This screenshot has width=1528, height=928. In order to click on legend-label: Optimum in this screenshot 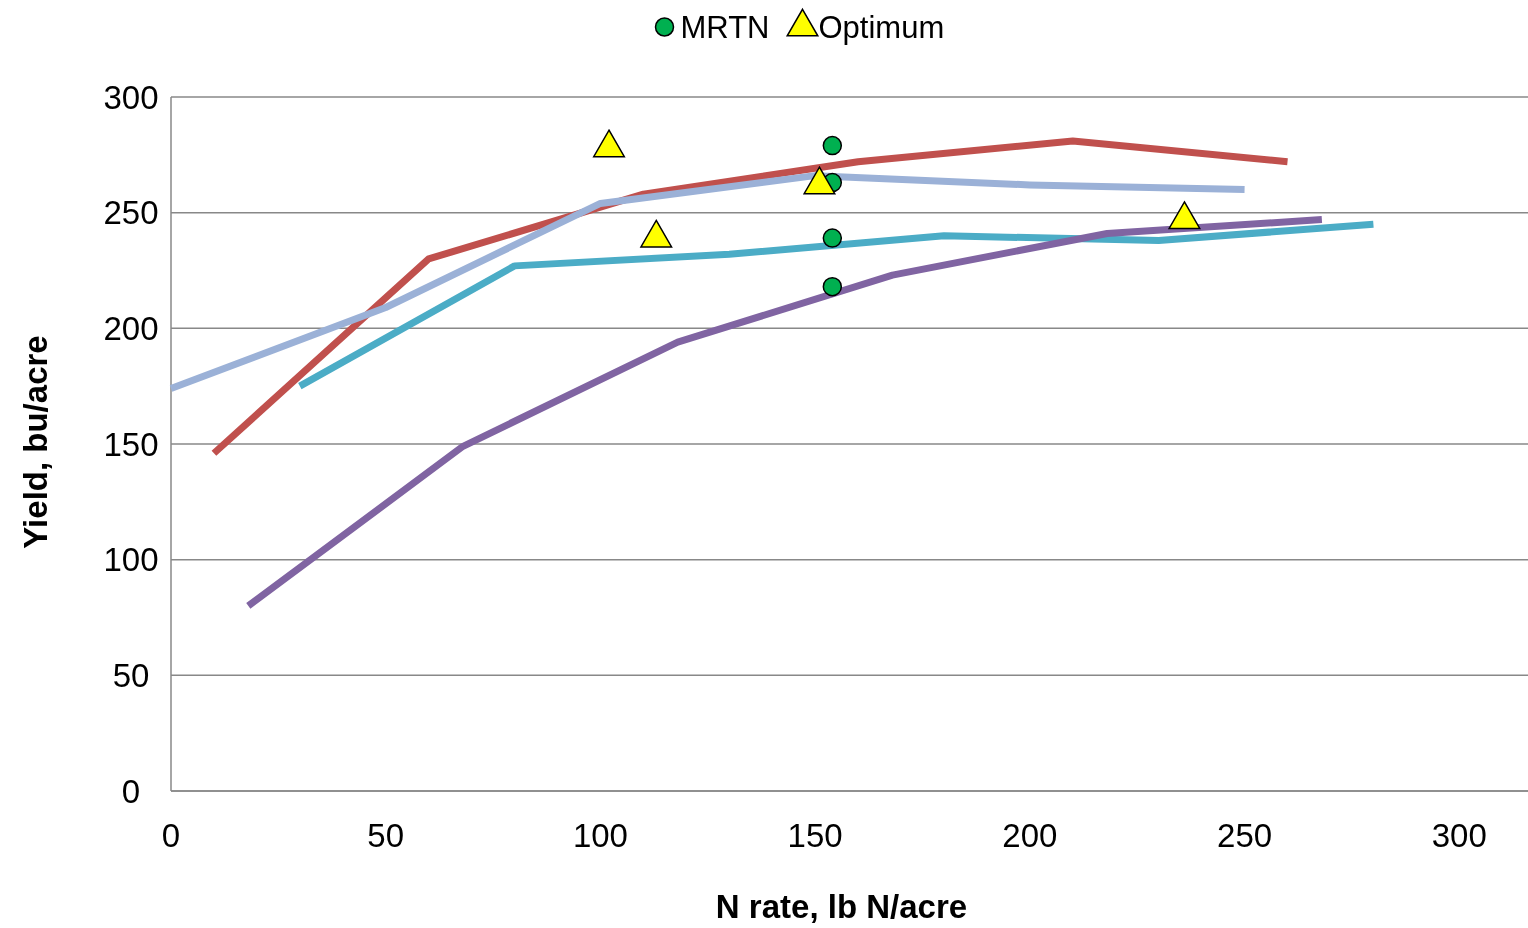, I will do `click(881, 27)`.